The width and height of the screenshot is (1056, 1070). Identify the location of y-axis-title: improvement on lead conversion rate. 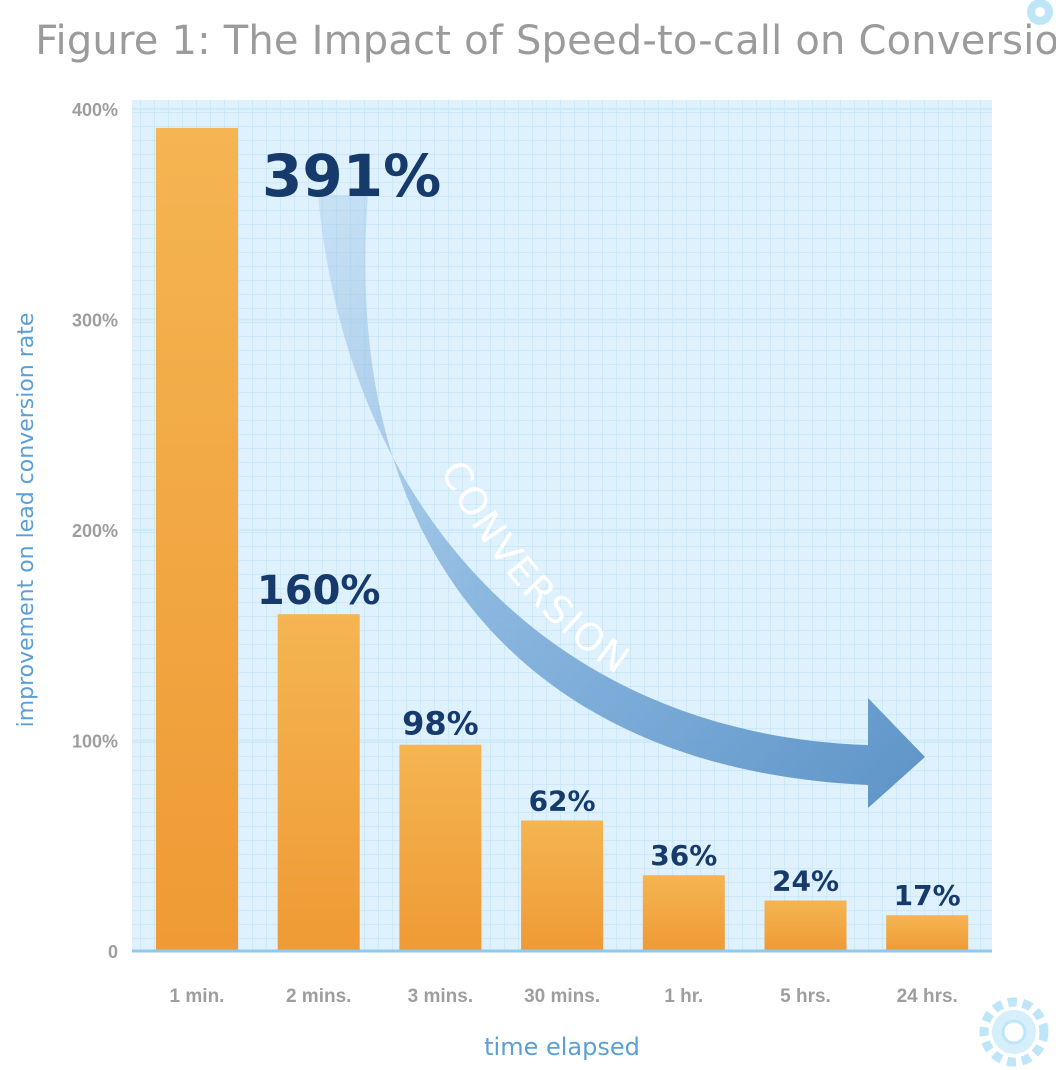
(26, 520).